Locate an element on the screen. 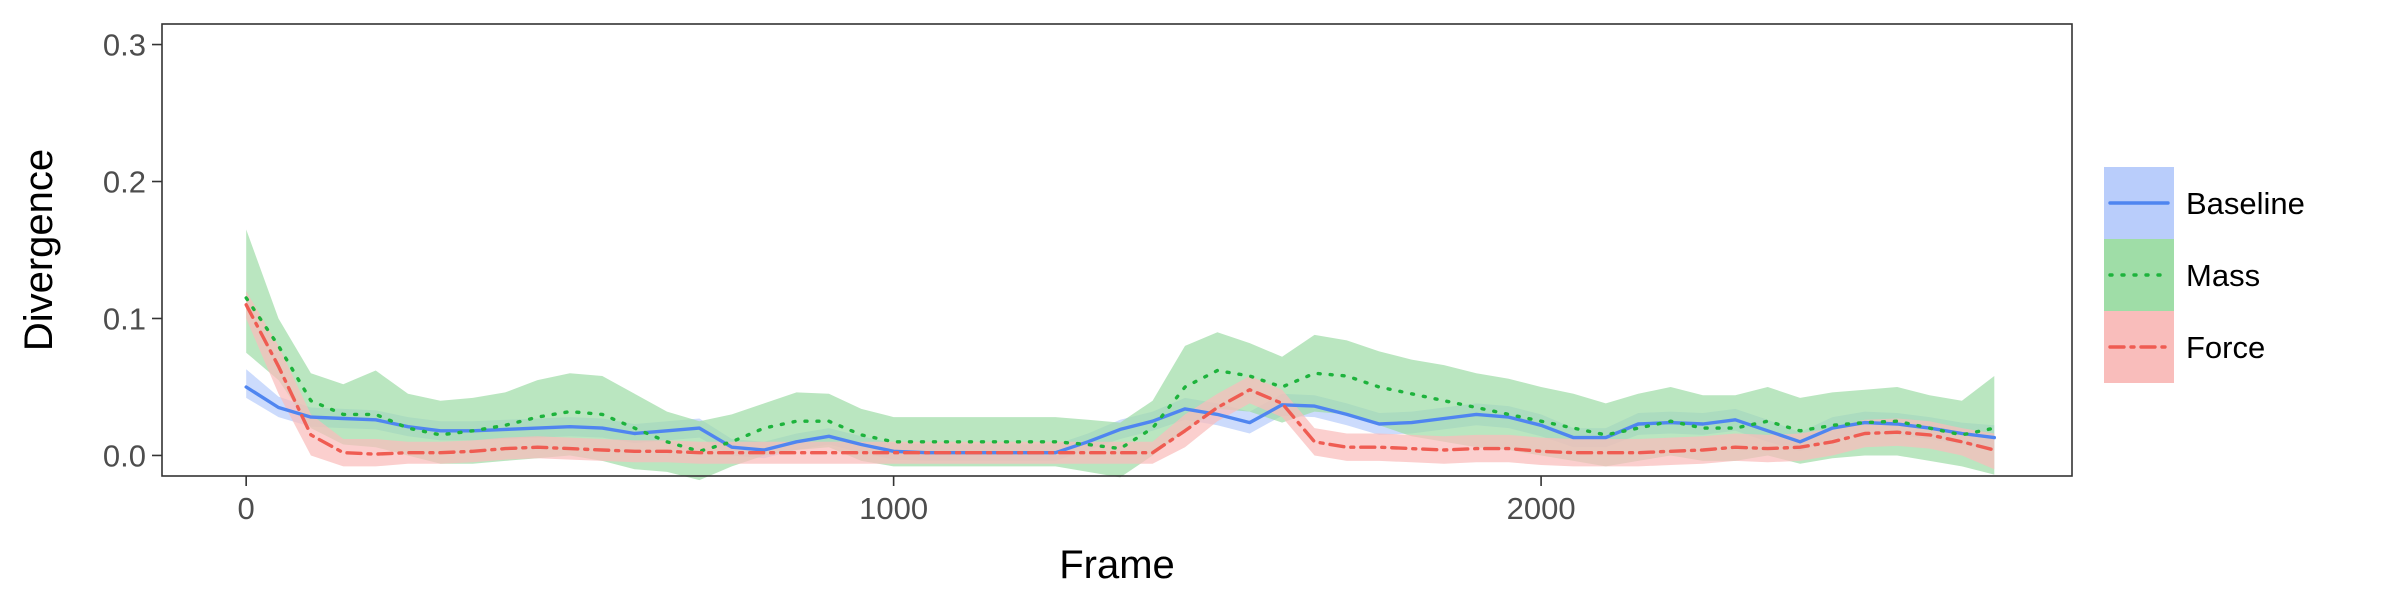 The width and height of the screenshot is (2400, 605). x-tick-label: 1000 is located at coordinates (893, 508).